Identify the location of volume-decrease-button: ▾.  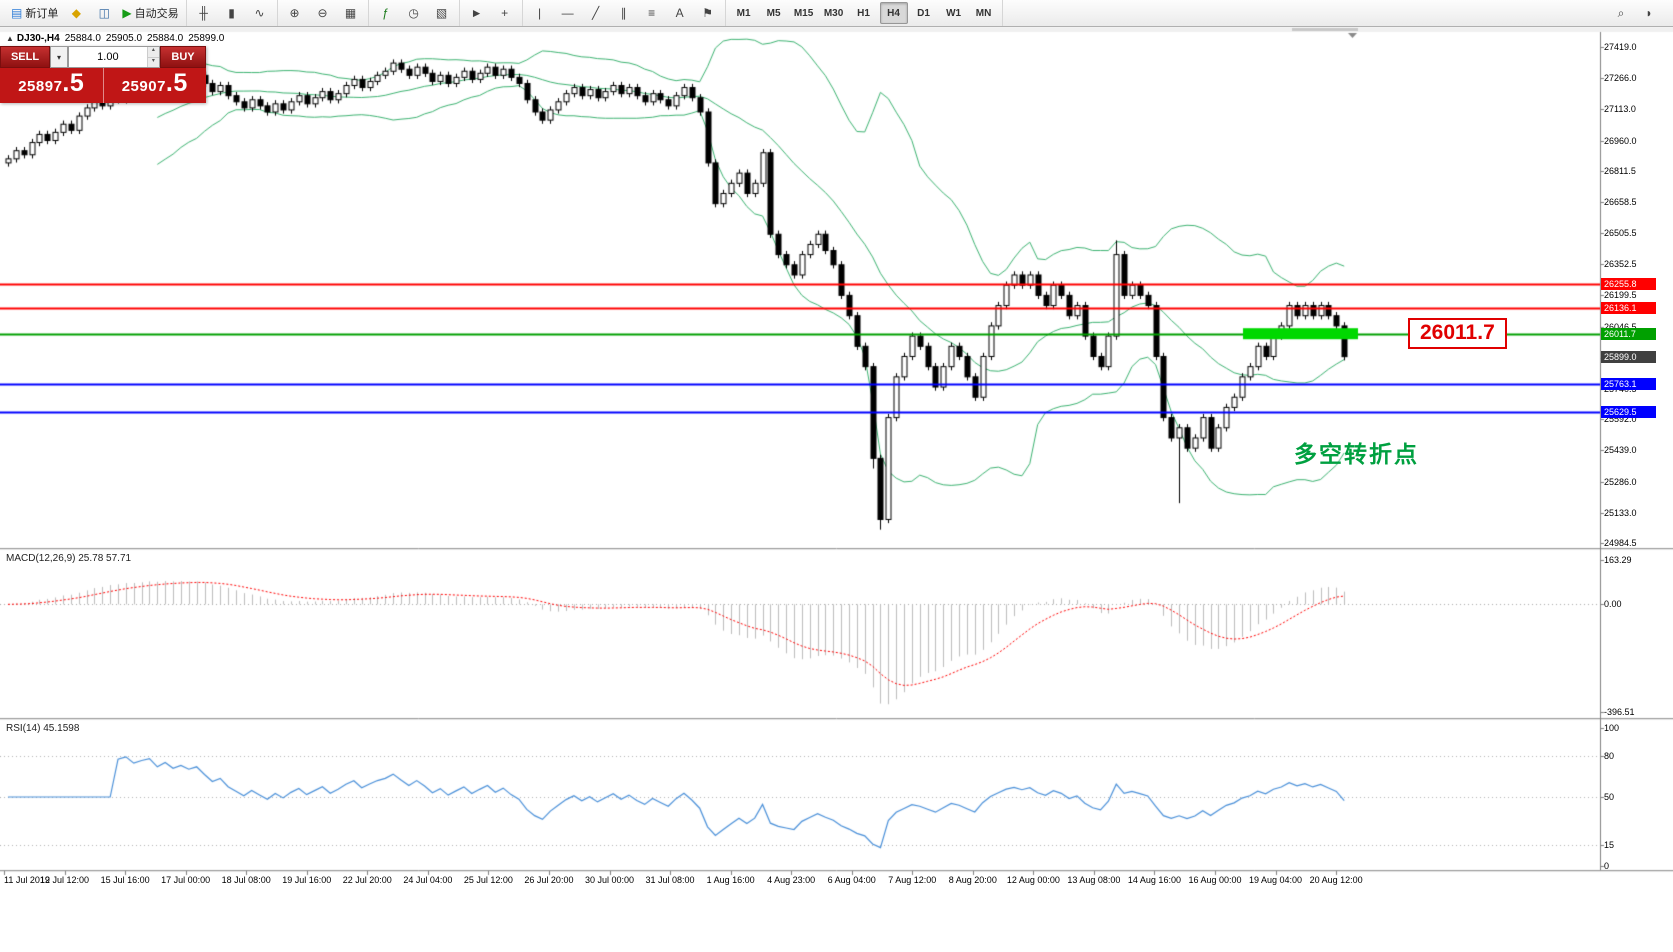
(153, 62).